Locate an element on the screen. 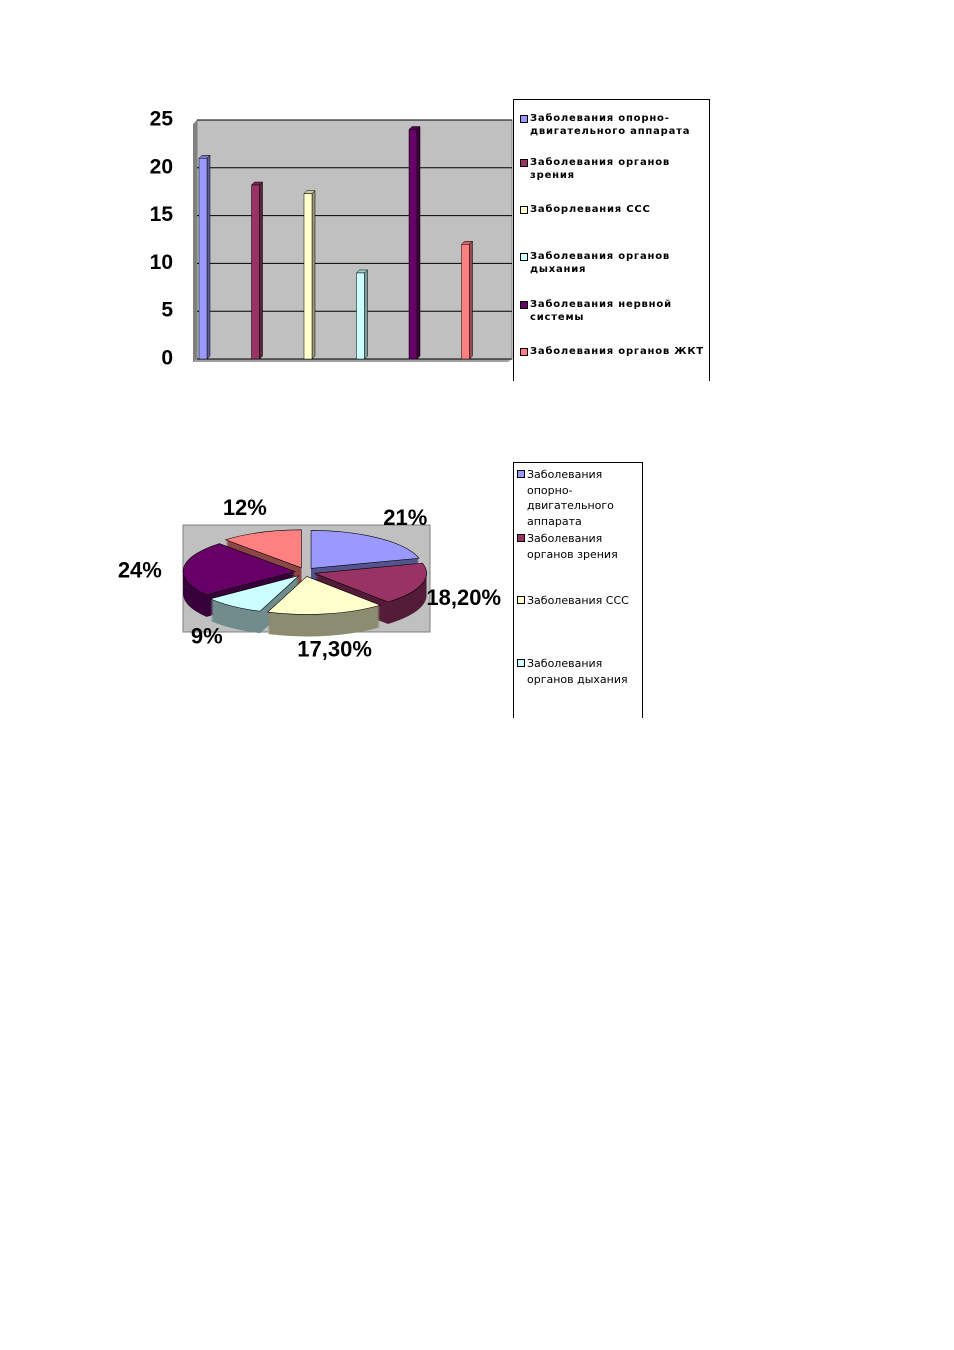 This screenshot has height=1350, width=954. legend-item: Заболевания органов ЖКТ is located at coordinates (612, 351).